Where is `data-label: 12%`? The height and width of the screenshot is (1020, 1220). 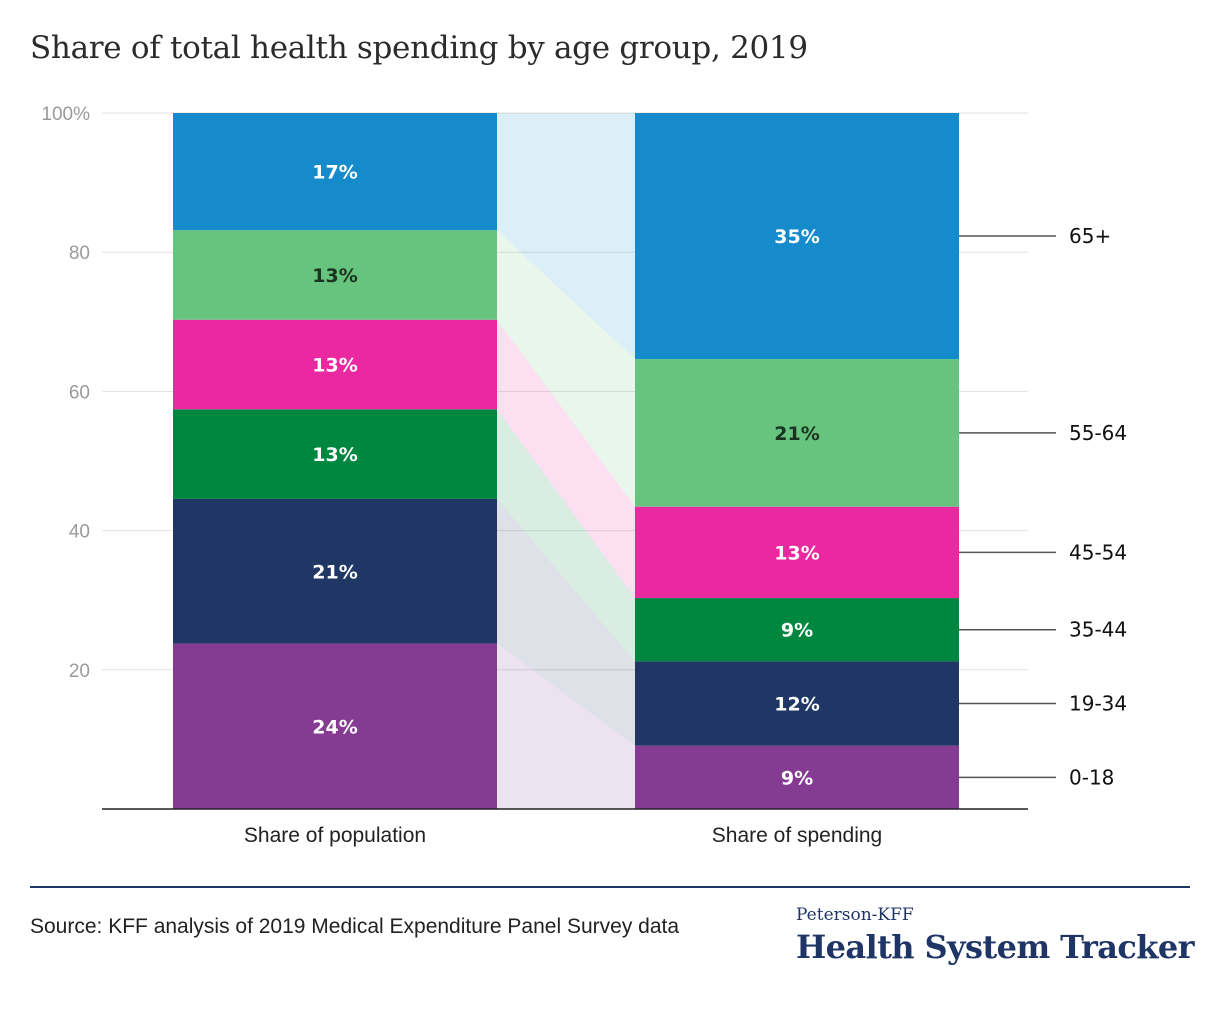 data-label: 12% is located at coordinates (796, 705).